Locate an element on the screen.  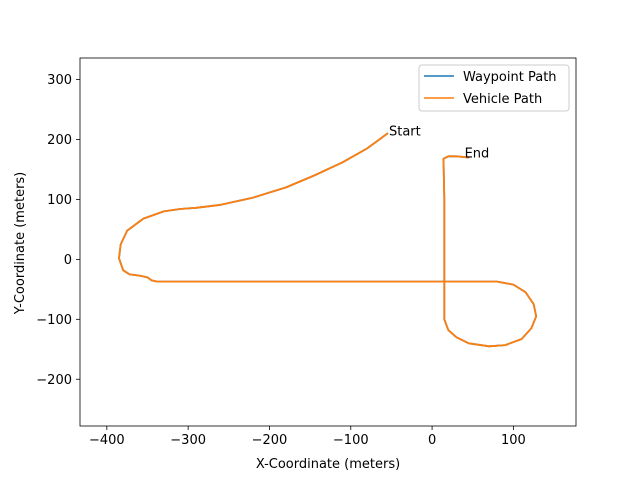
y-tick-label: 300 is located at coordinates (59, 80).